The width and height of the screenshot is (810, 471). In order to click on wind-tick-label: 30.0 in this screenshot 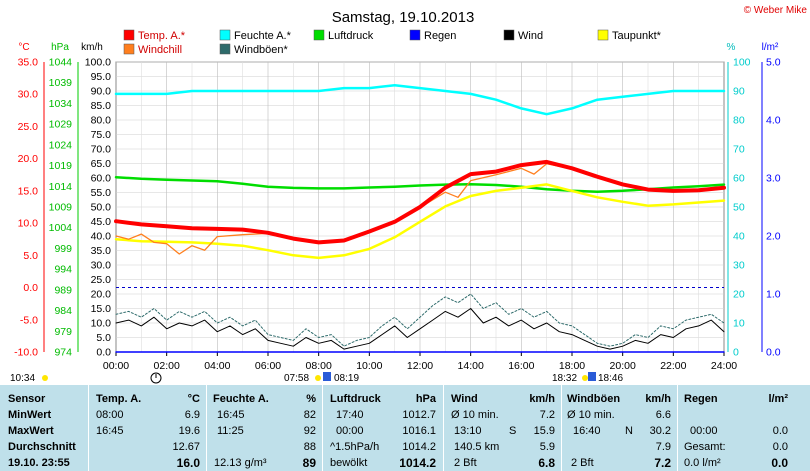, I will do `click(101, 266)`.